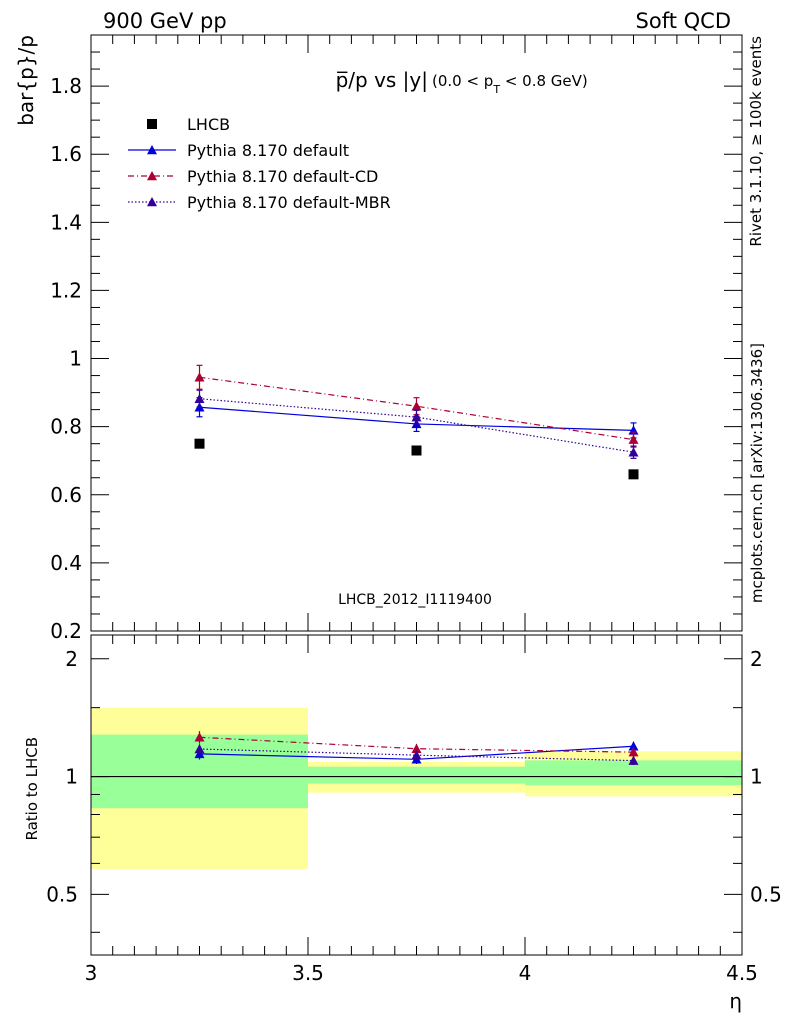 This screenshot has height=1024, width=786. What do you see at coordinates (756, 777) in the screenshot?
I see `ratio-y-tick-label-right: 1` at bounding box center [756, 777].